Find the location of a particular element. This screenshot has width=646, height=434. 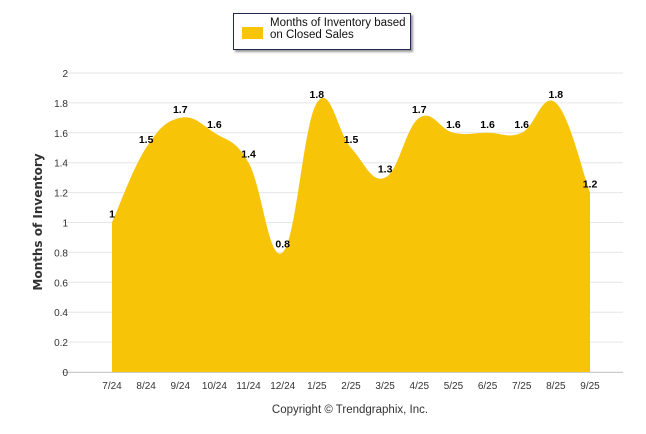

y-tick-label: 1.4 is located at coordinates (61, 164).